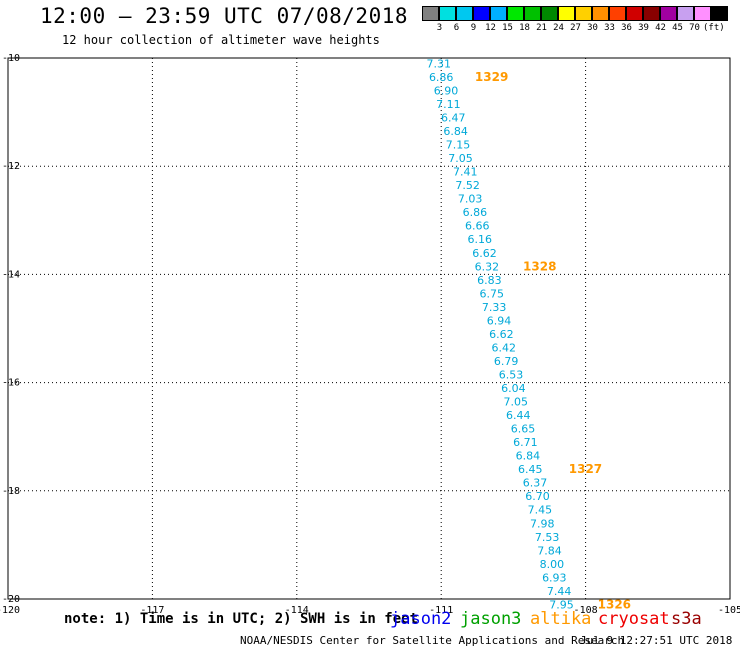 Image resolution: width=740 pixels, height=650 pixels. What do you see at coordinates (634, 619) in the screenshot?
I see `satellite-name: cryosat` at bounding box center [634, 619].